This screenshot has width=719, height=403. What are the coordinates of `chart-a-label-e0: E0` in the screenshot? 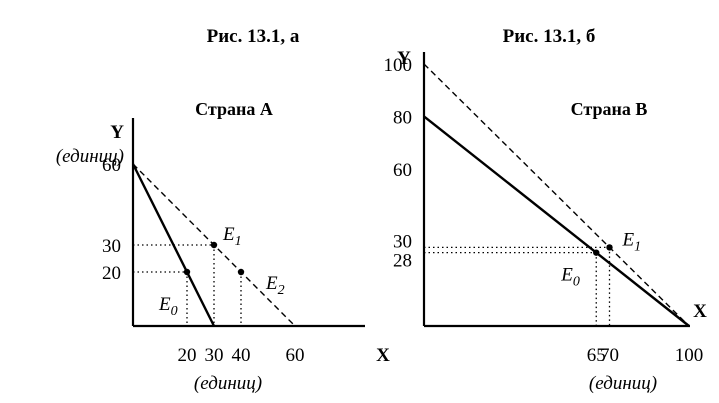 It's located at (168, 306).